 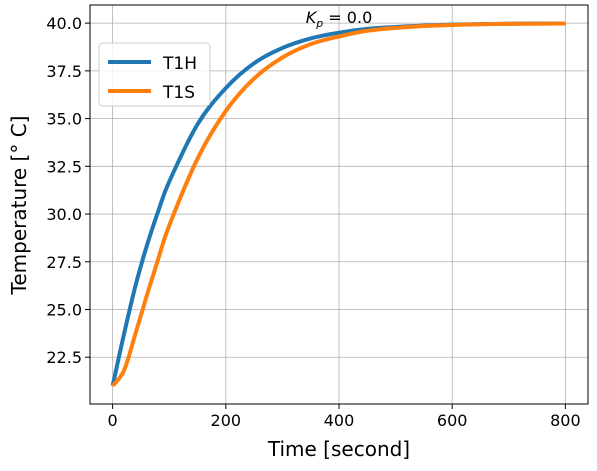 I want to click on y-tick-label: 27.5, so click(x=64, y=262).